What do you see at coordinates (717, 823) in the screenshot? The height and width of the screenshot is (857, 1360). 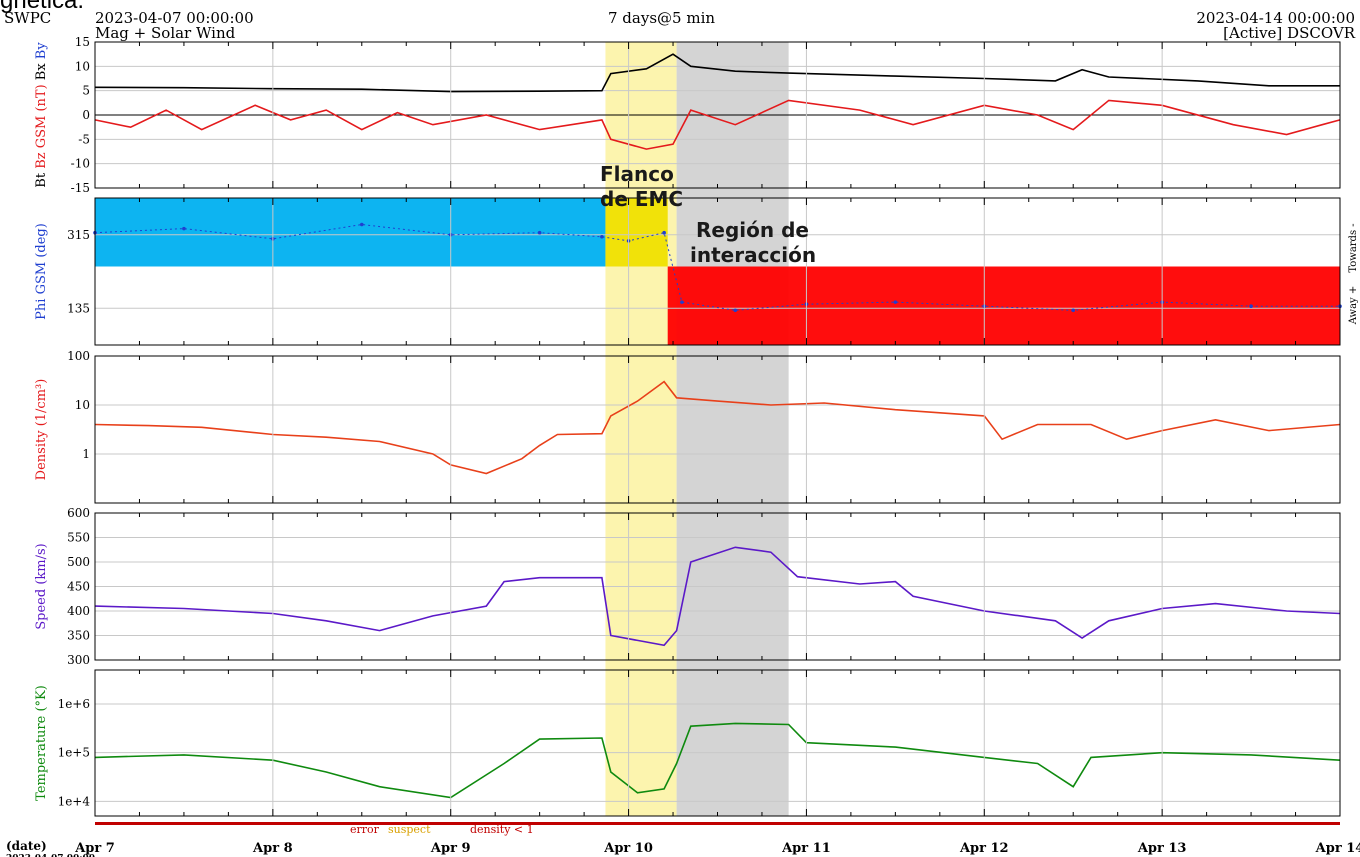 I see `status-bar` at bounding box center [717, 823].